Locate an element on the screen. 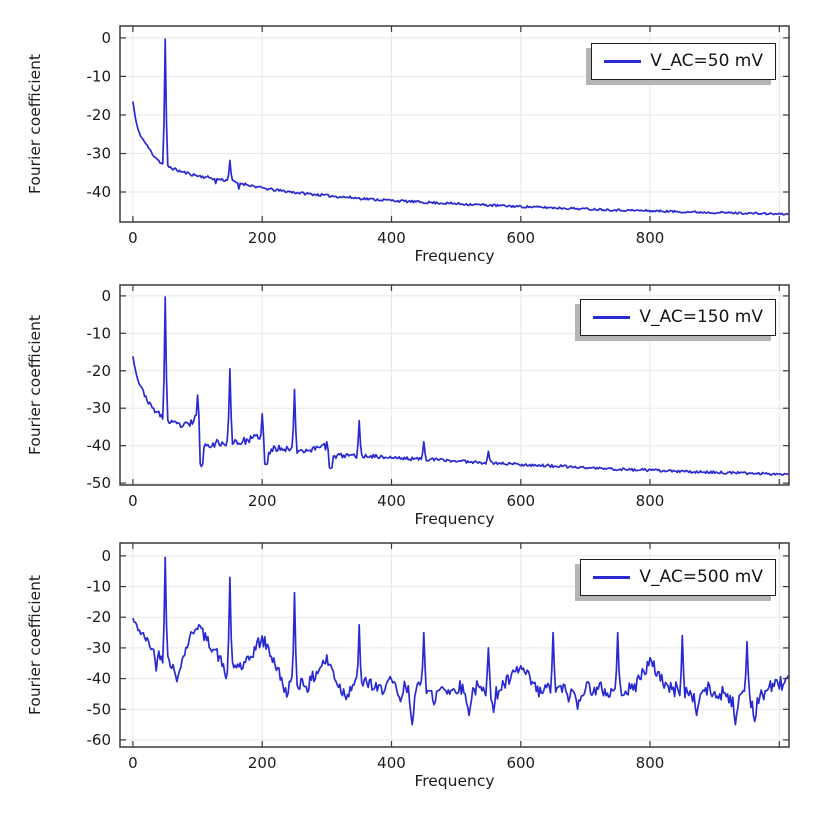 This screenshot has width=839, height=817. legend-label: V_AC=150 mV is located at coordinates (701, 317).